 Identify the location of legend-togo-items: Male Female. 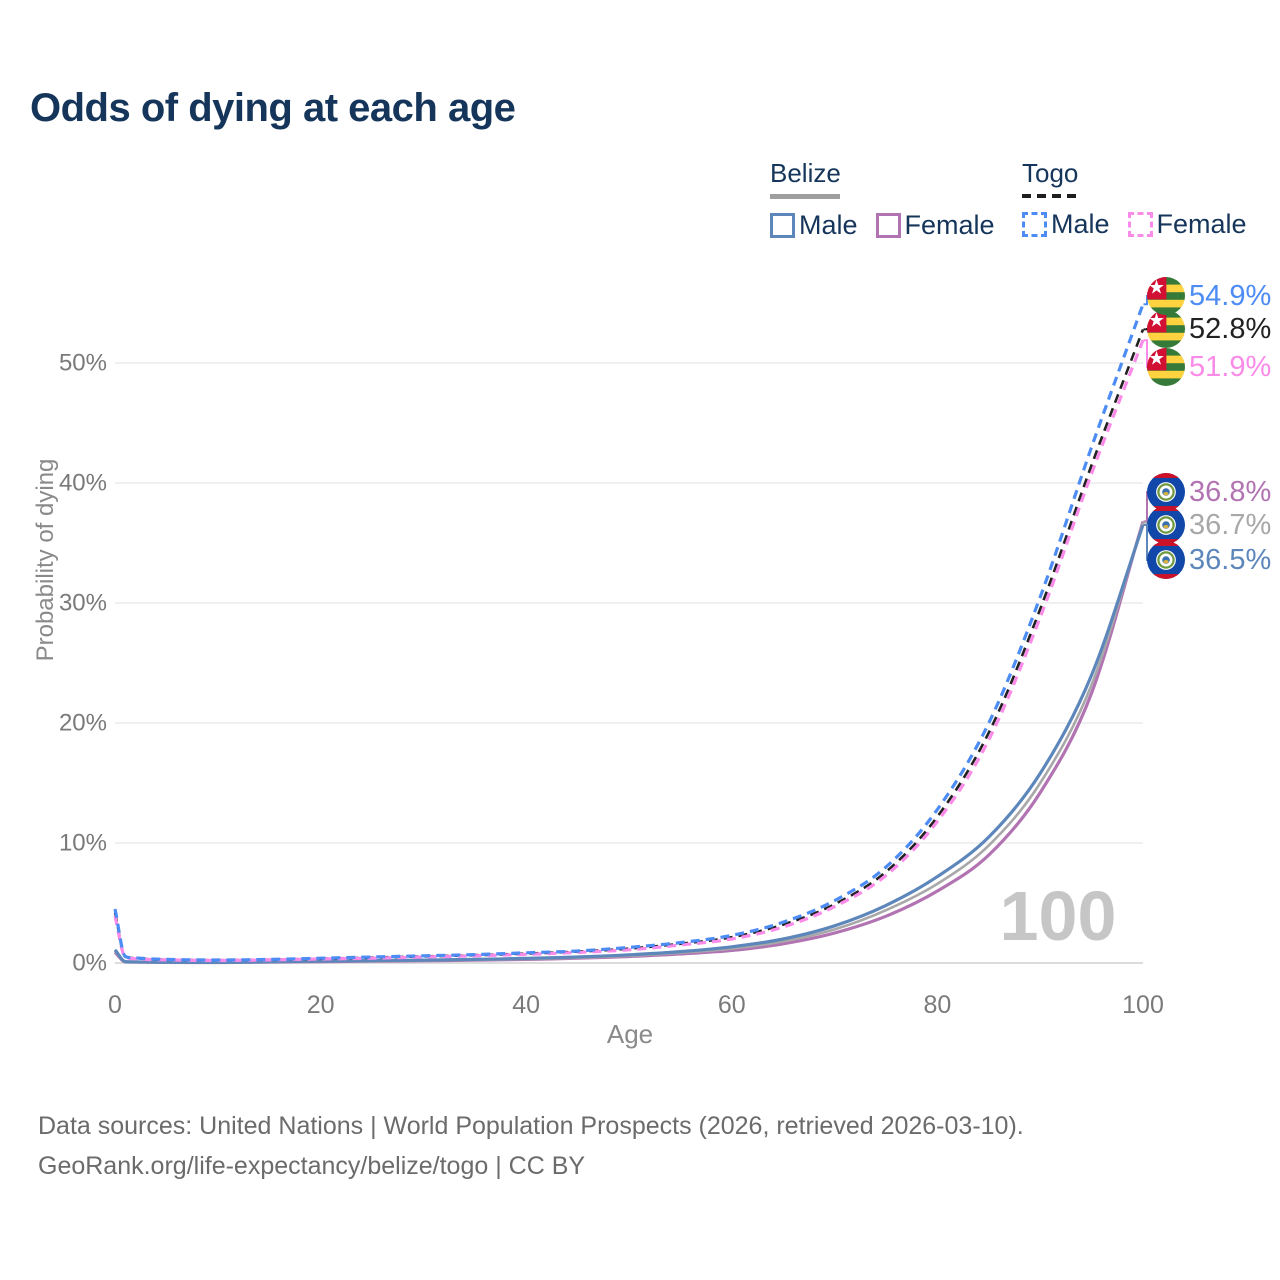
(1134, 224).